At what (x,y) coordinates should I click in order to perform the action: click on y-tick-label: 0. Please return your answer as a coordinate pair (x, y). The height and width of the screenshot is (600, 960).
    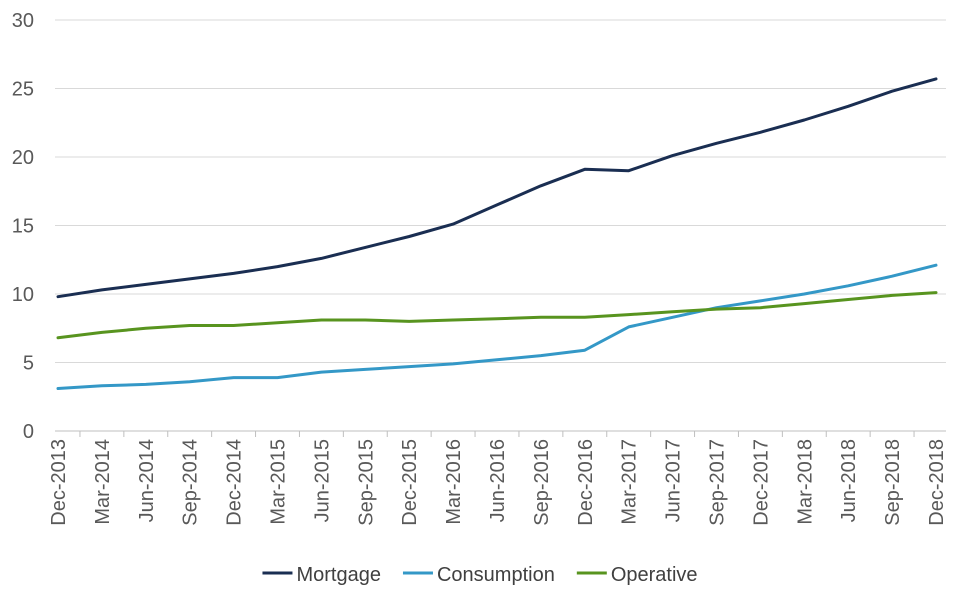
    Looking at the image, I should click on (28, 432).